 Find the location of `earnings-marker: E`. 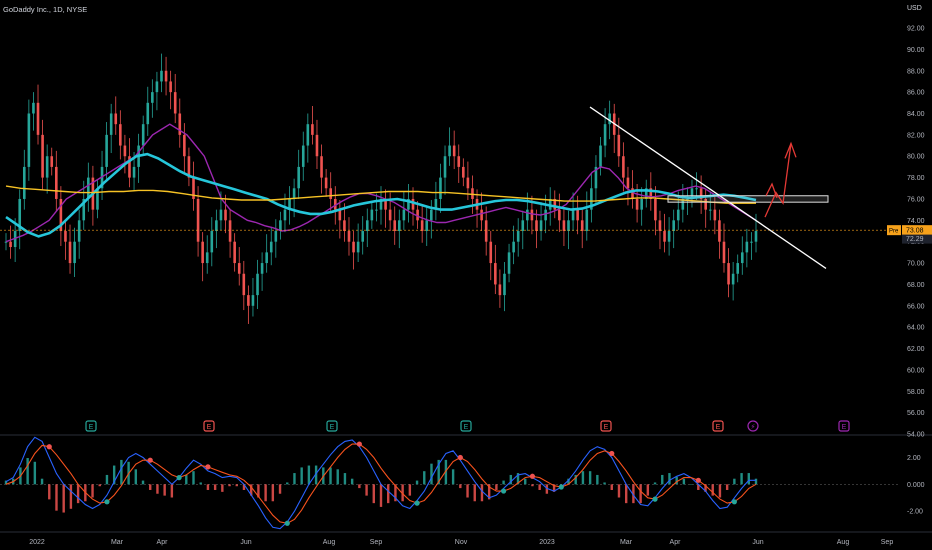

earnings-marker: E is located at coordinates (718, 426).